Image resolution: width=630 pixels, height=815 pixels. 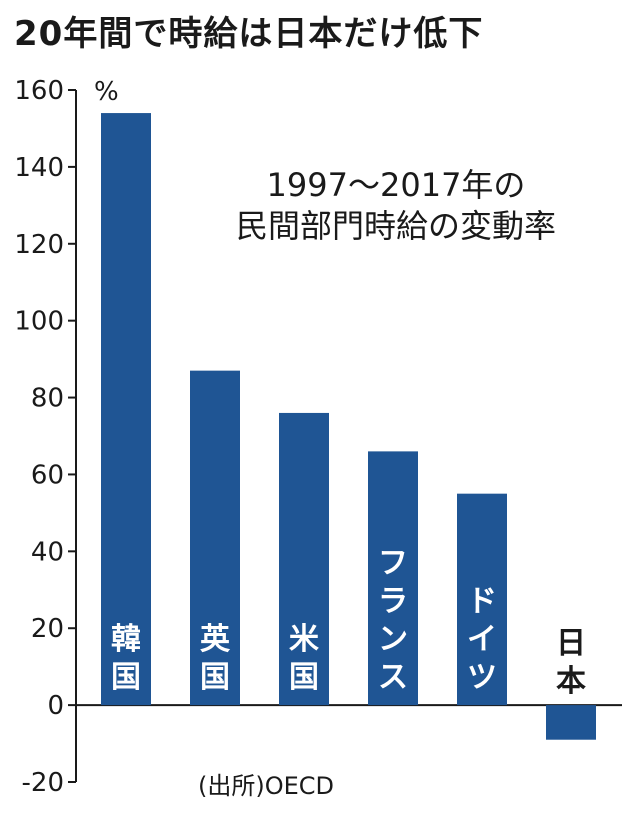 What do you see at coordinates (396, 226) in the screenshot?
I see `subtitle-line-2: 民間部門時給の変動率` at bounding box center [396, 226].